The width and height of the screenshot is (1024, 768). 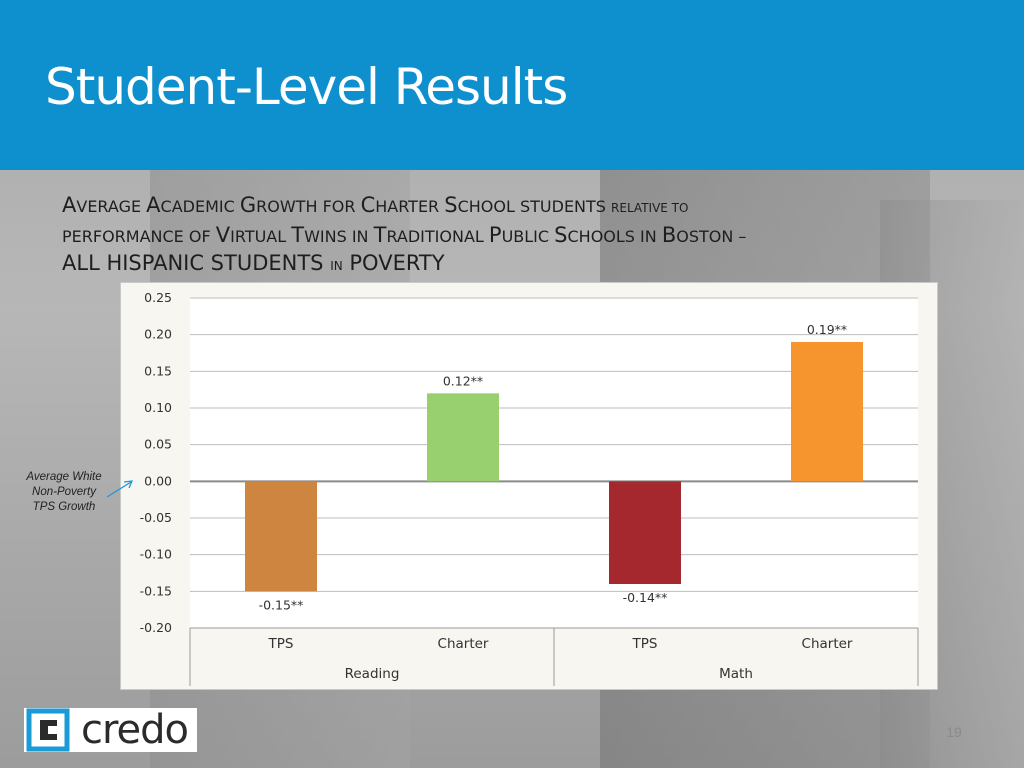 What do you see at coordinates (261, 236) in the screenshot?
I see `subtitle-run: IRTUAL` at bounding box center [261, 236].